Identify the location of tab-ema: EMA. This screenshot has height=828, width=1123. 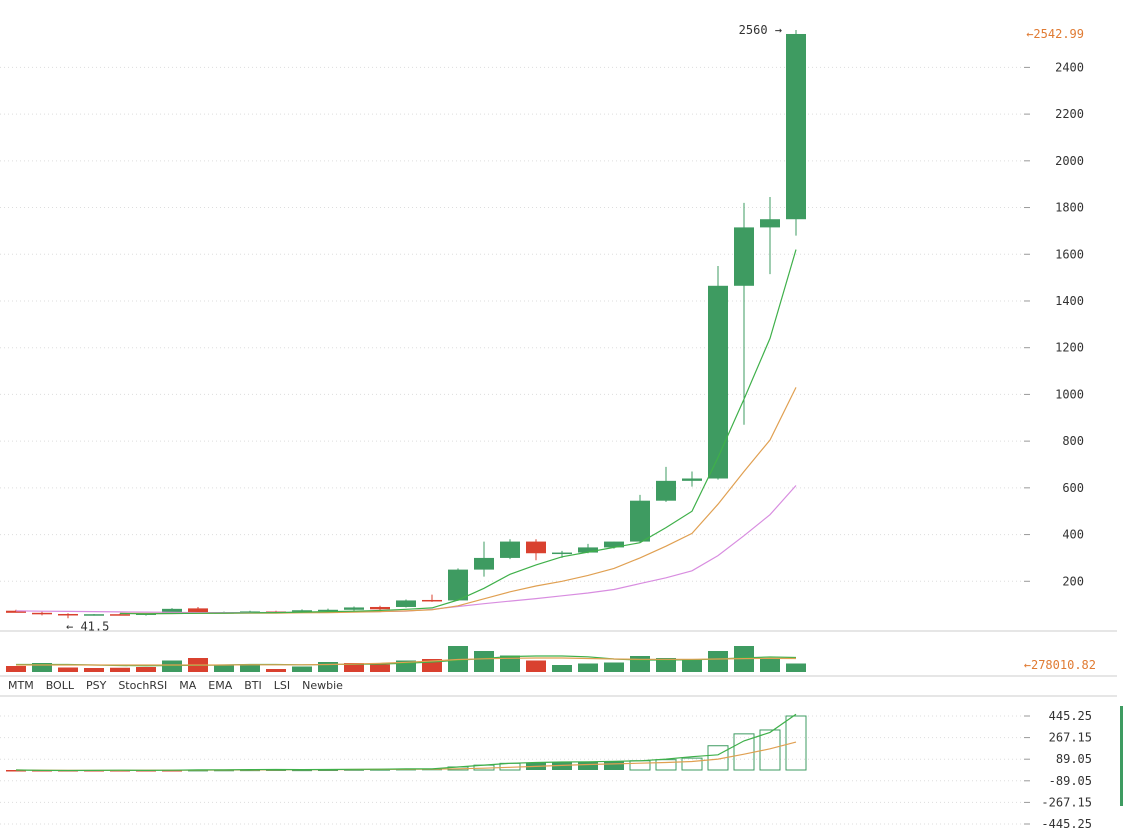
(220, 685).